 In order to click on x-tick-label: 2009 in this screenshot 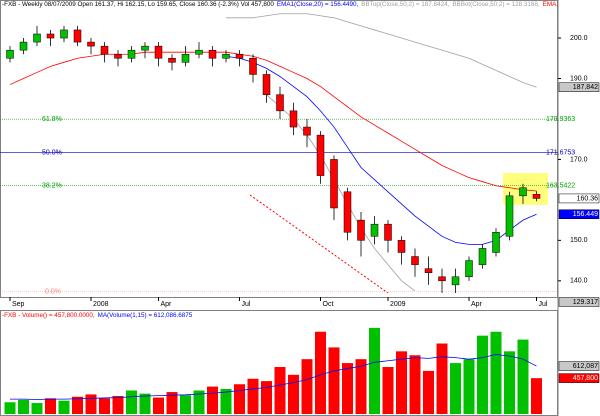, I will do `click(398, 304)`.